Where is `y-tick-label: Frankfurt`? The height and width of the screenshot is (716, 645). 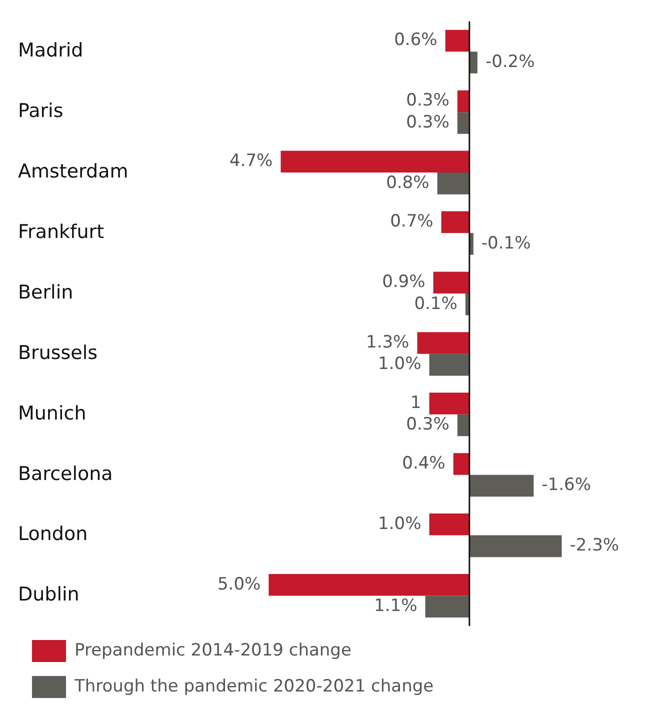 y-tick-label: Frankfurt is located at coordinates (61, 231).